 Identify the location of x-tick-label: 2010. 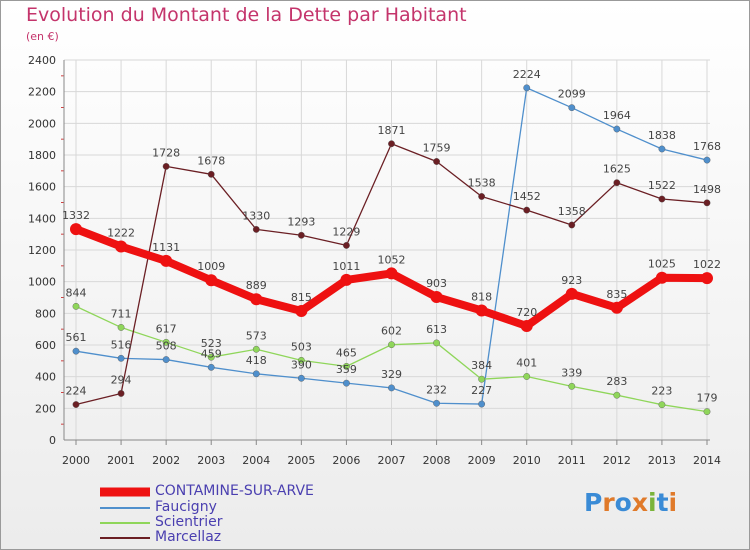
(527, 460).